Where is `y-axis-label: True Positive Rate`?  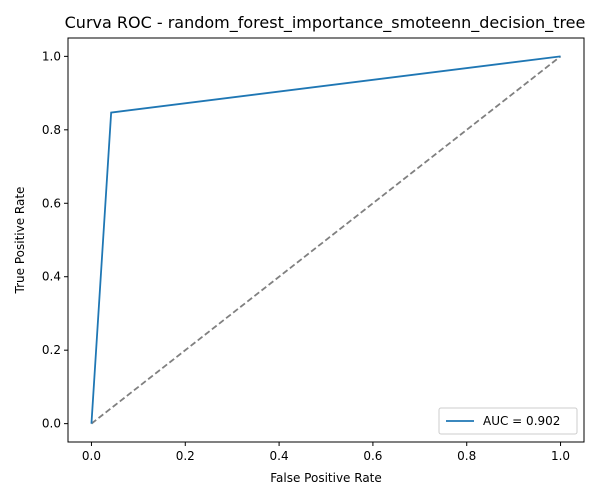 y-axis-label: True Positive Rate is located at coordinates (20, 241).